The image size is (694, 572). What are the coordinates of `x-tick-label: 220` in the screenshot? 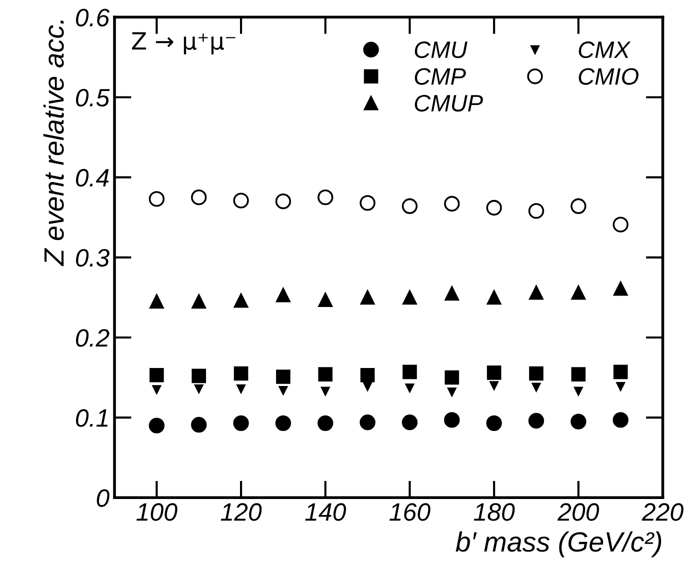 It's located at (663, 512).